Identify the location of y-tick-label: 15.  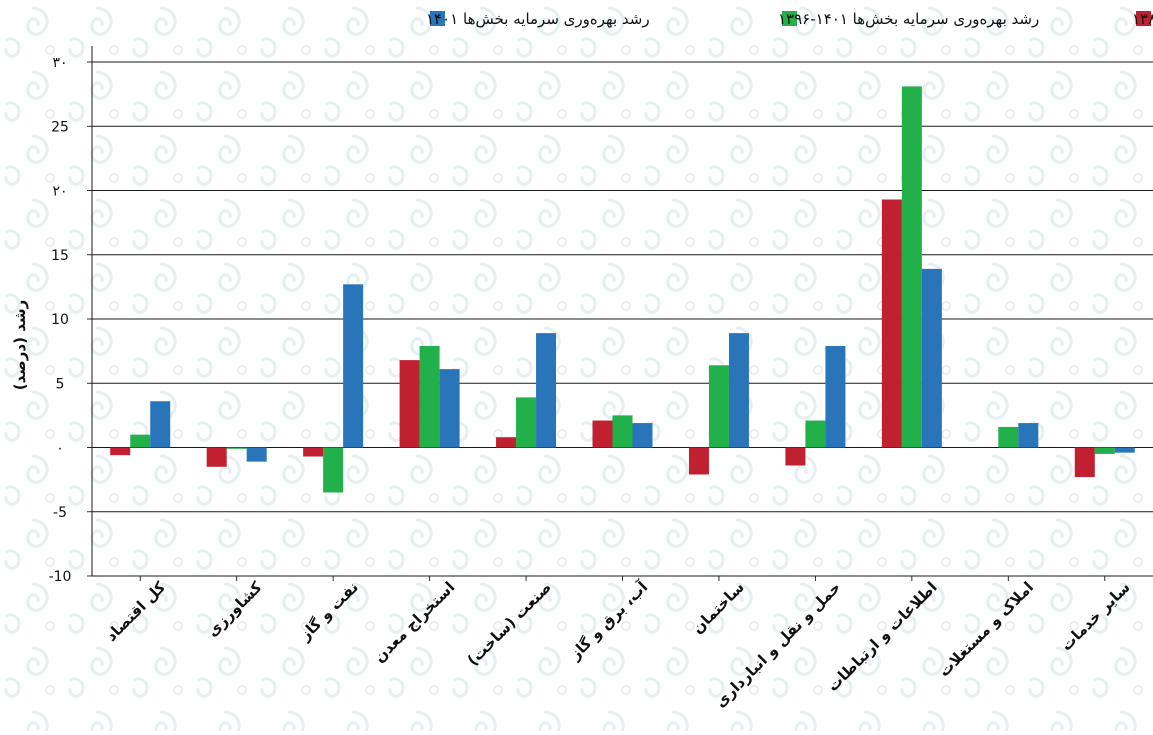
(60, 256).